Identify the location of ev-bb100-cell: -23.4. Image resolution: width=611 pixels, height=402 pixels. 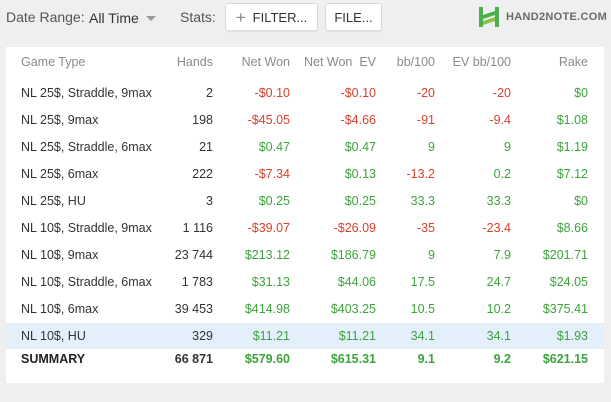
(497, 228).